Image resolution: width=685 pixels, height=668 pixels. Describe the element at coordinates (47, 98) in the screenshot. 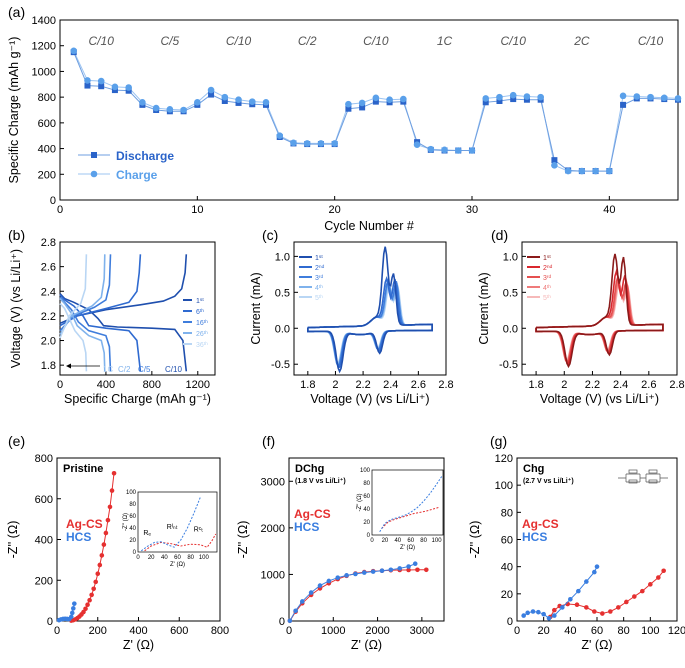

I see `y-tick-label: 800` at that location.